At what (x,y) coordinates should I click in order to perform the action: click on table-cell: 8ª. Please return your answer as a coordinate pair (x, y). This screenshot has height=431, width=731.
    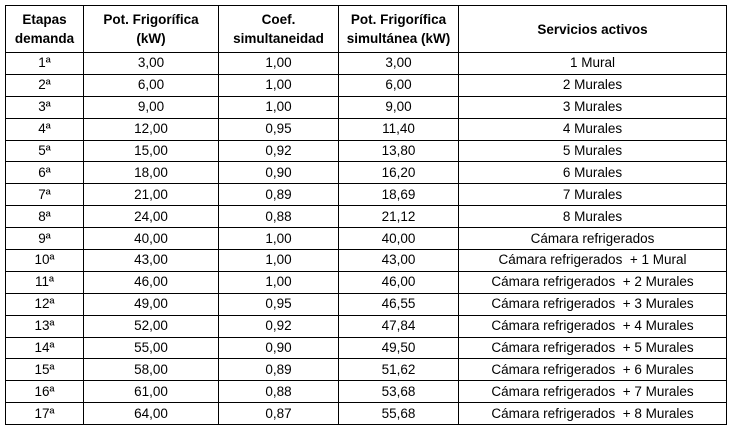
    Looking at the image, I should click on (44, 217).